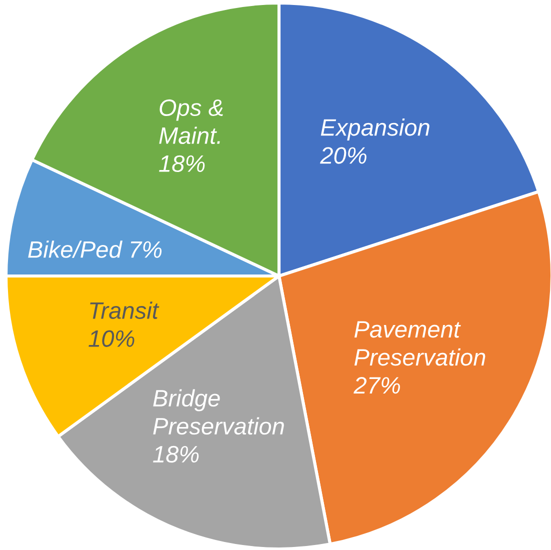 The image size is (551, 550). What do you see at coordinates (343, 155) in the screenshot?
I see `data-label: 20%` at bounding box center [343, 155].